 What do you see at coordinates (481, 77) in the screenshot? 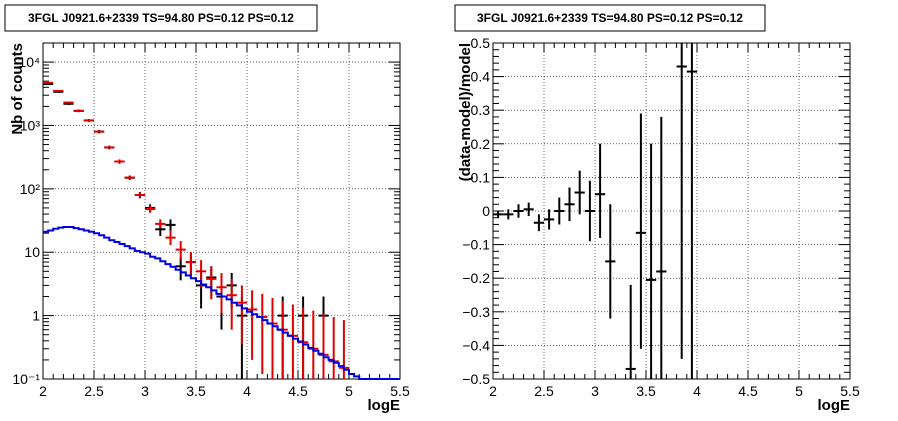
I see `y-tick-label: 0.4` at bounding box center [481, 77].